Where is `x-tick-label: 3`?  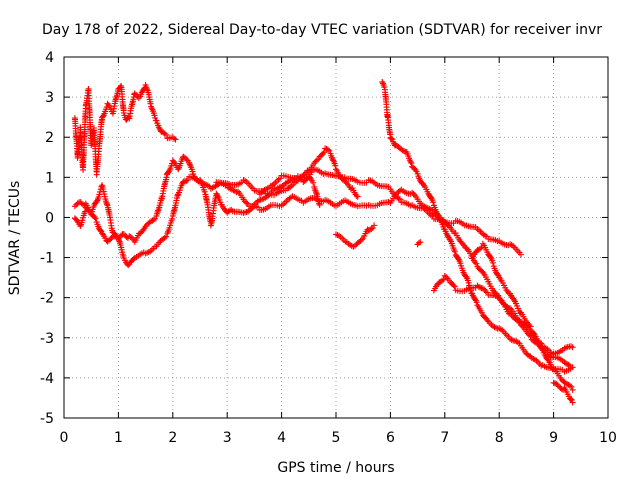 x-tick-label: 3 is located at coordinates (227, 438).